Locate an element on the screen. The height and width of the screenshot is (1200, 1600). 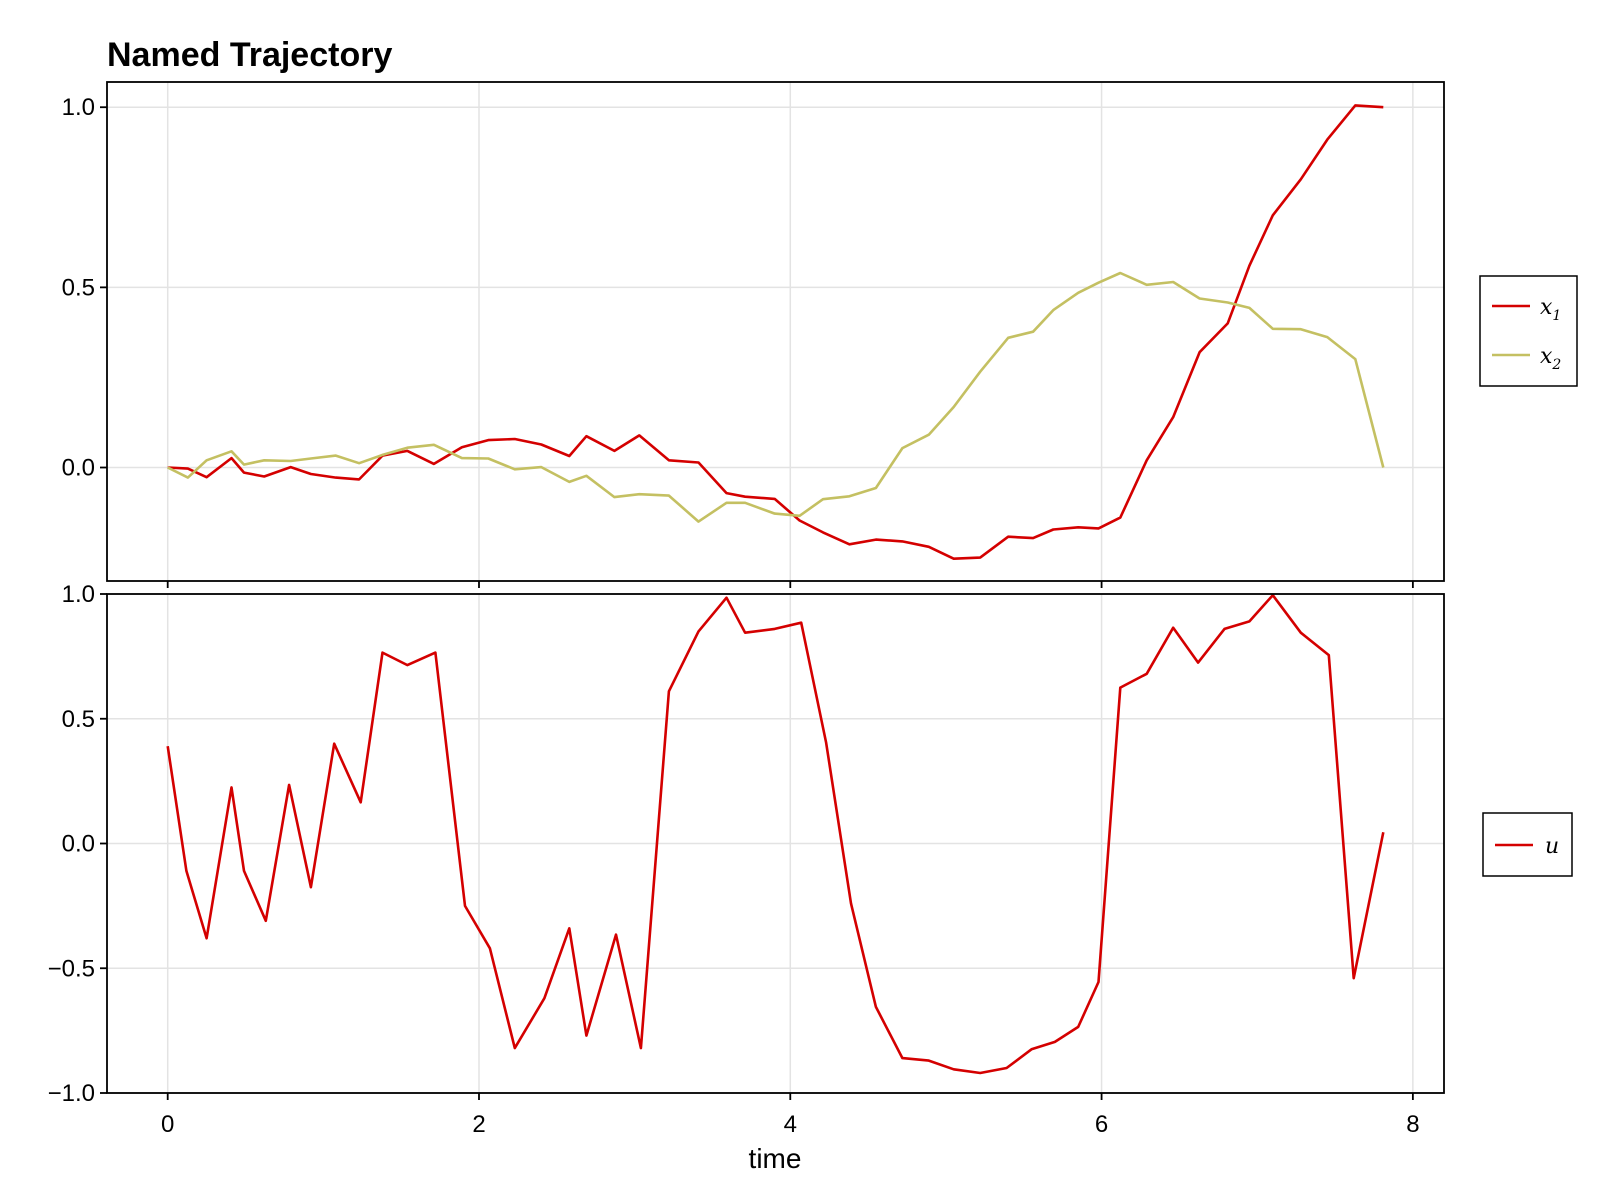
bottom-y-ticks: −1.0 −0.5 0.0 0.5 1.0 is located at coordinates (77, 844).